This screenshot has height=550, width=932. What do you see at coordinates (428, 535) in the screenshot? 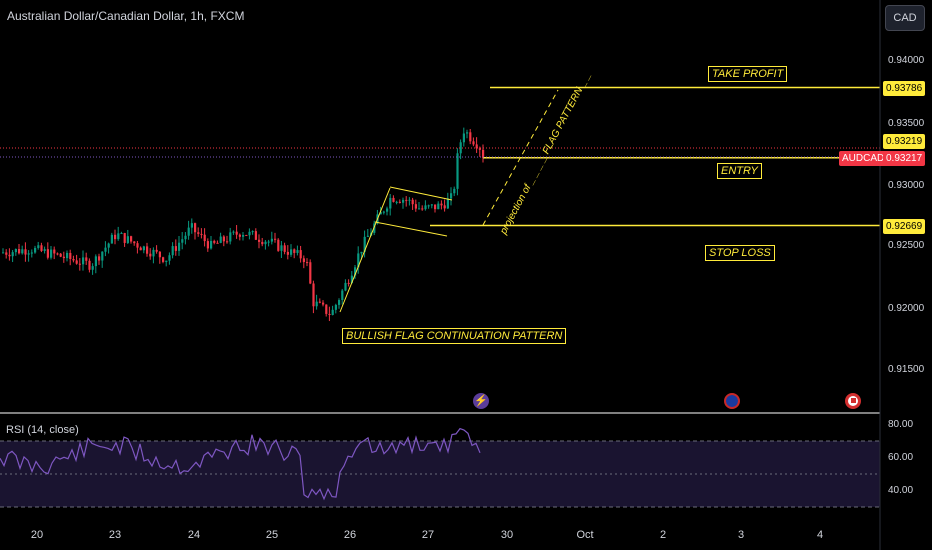
I see `x-tick: 27` at bounding box center [428, 535].